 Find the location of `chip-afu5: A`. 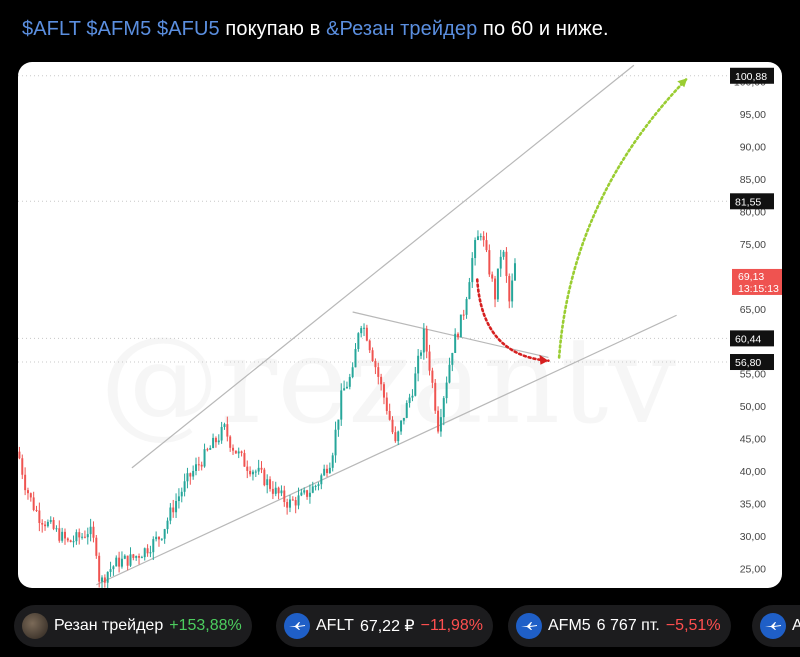

chip-afu5: A is located at coordinates (776, 626).